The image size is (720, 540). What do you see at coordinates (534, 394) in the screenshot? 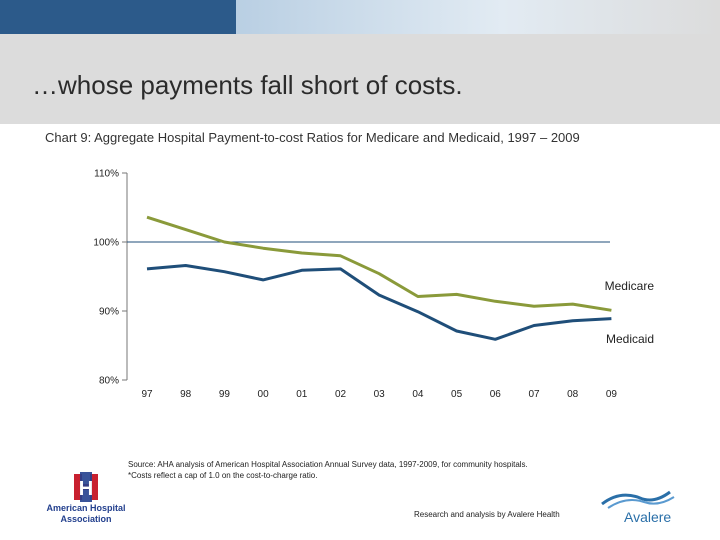
I see `x-tick-label: 07` at bounding box center [534, 394].